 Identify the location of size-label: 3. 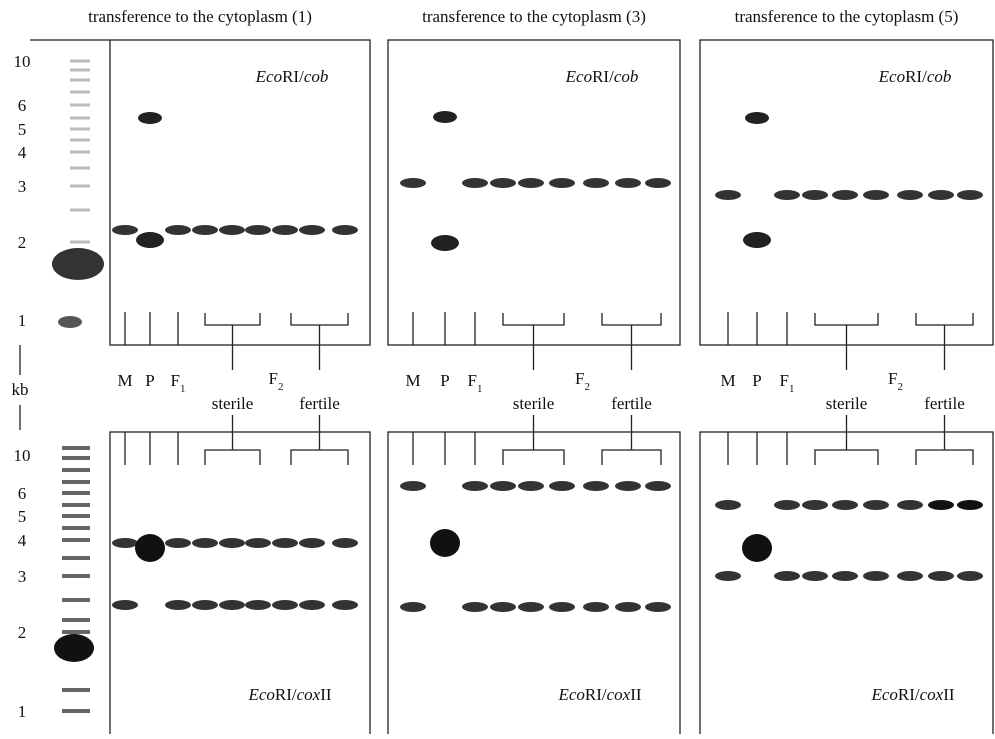
(22, 576).